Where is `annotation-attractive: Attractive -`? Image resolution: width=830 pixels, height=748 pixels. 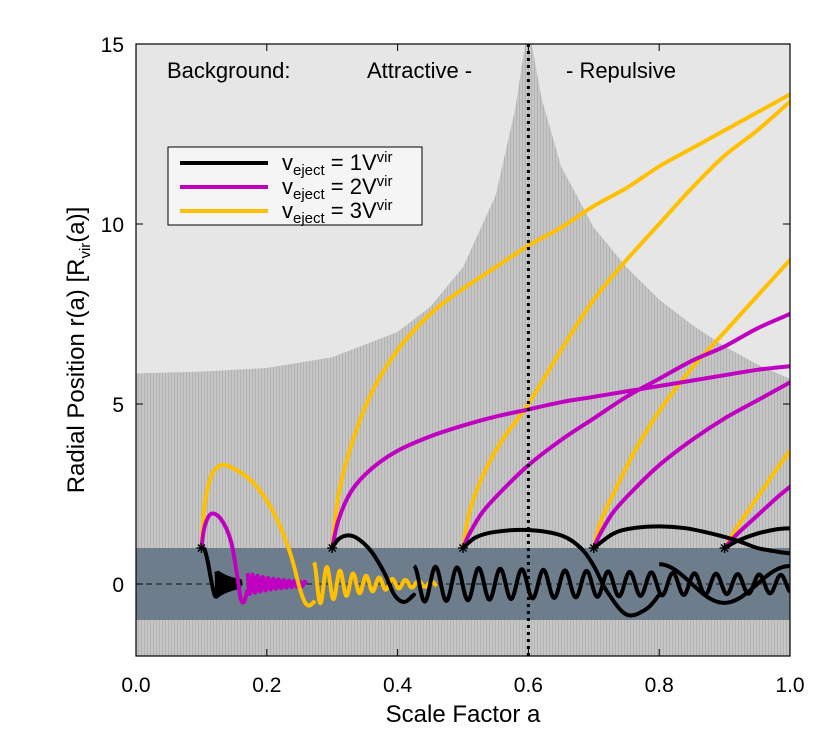
annotation-attractive: Attractive - is located at coordinates (419, 70).